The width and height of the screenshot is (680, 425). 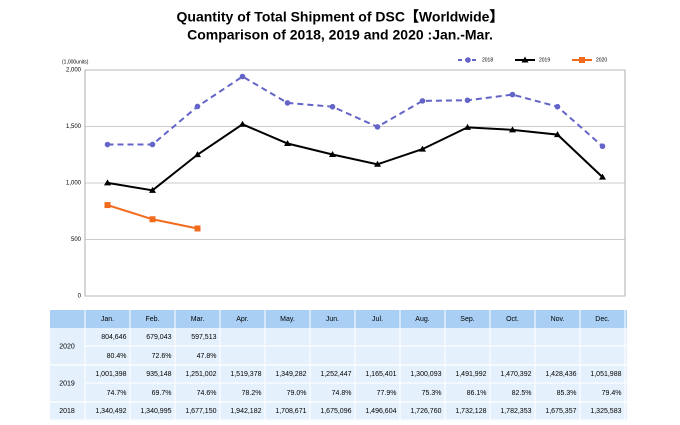 I want to click on x-tick-label: Sep., so click(x=467, y=319).